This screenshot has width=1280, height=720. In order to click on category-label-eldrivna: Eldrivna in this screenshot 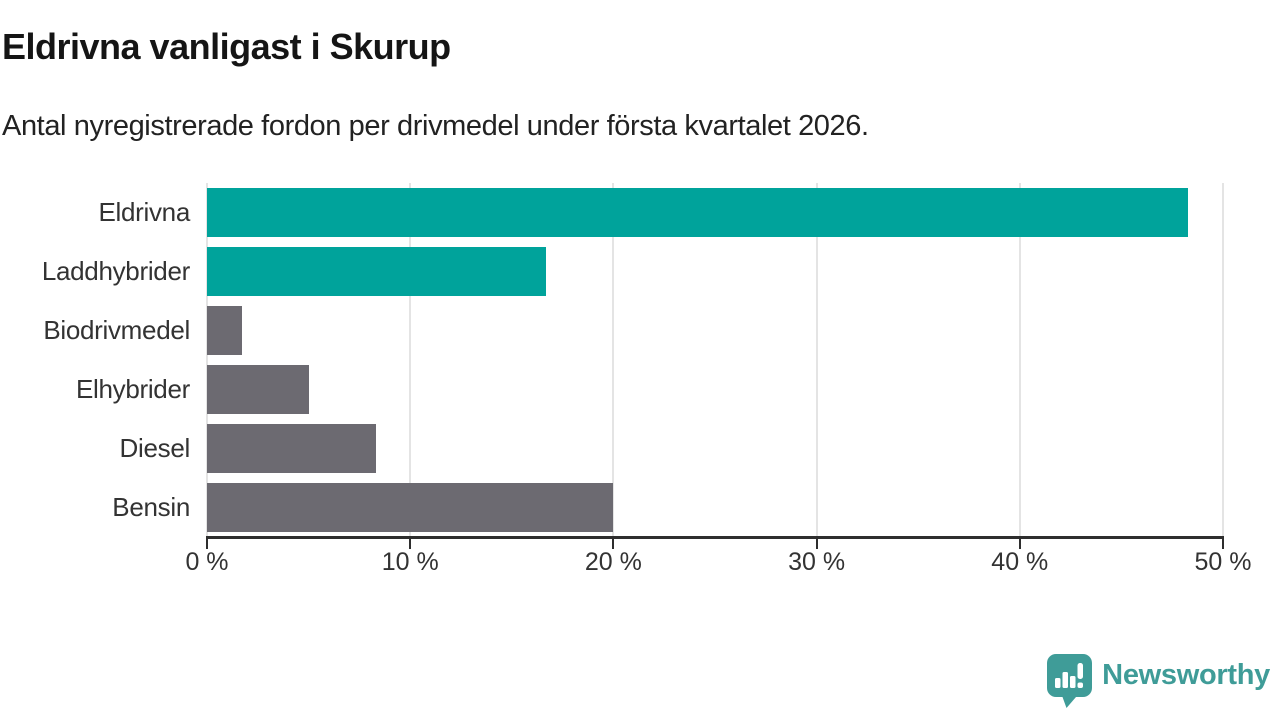, I will do `click(144, 212)`.